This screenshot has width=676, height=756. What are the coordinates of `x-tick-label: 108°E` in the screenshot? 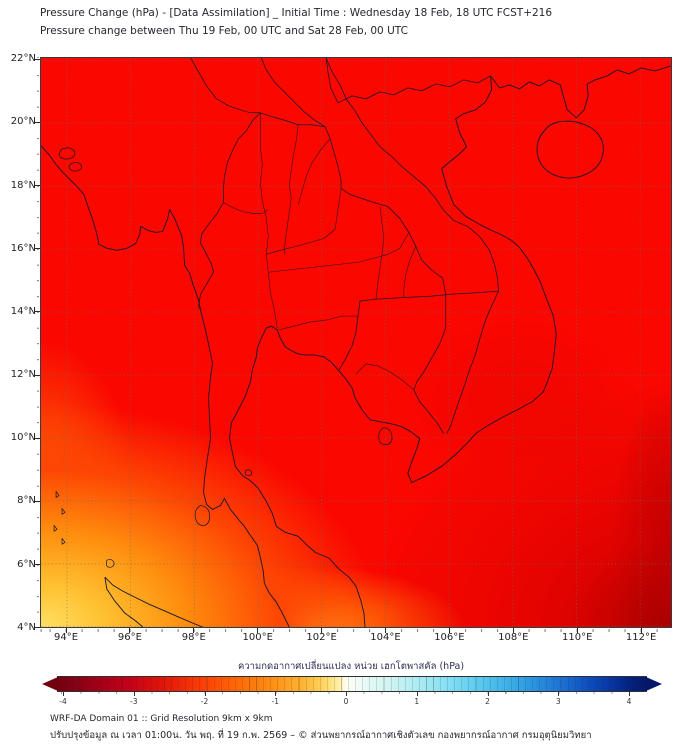 It's located at (513, 637).